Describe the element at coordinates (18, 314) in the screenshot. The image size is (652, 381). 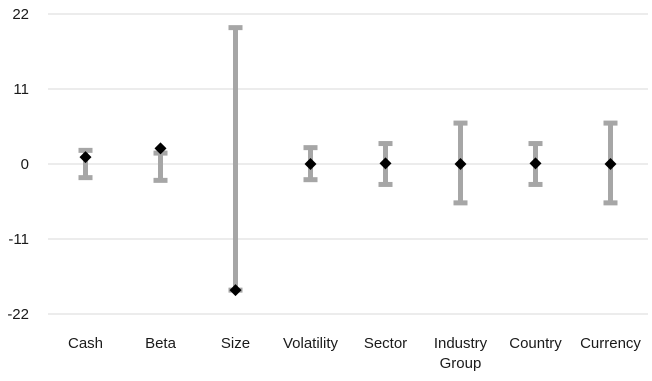
I see `y-tick-label: -22` at that location.